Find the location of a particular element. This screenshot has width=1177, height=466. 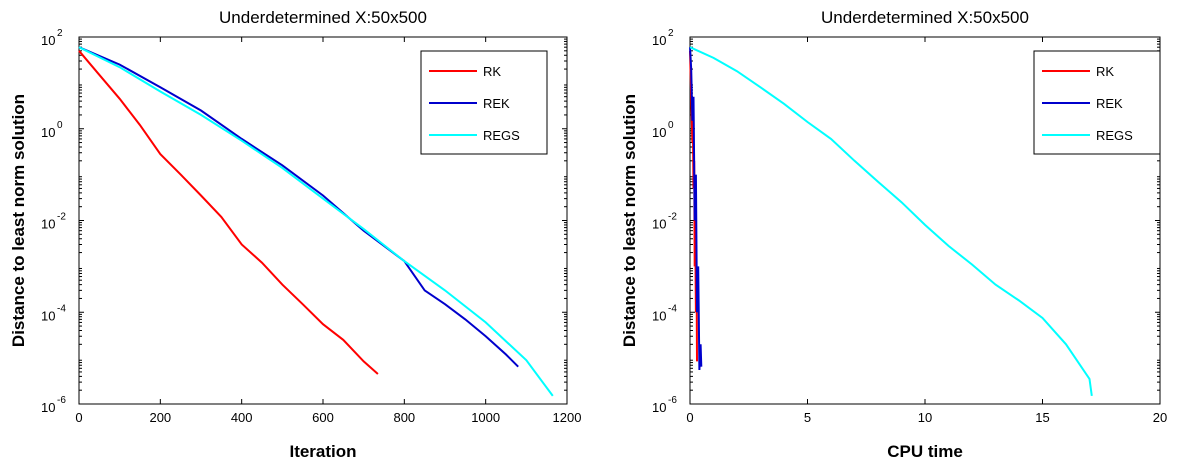

x-tick-label: 1000 is located at coordinates (485, 417).